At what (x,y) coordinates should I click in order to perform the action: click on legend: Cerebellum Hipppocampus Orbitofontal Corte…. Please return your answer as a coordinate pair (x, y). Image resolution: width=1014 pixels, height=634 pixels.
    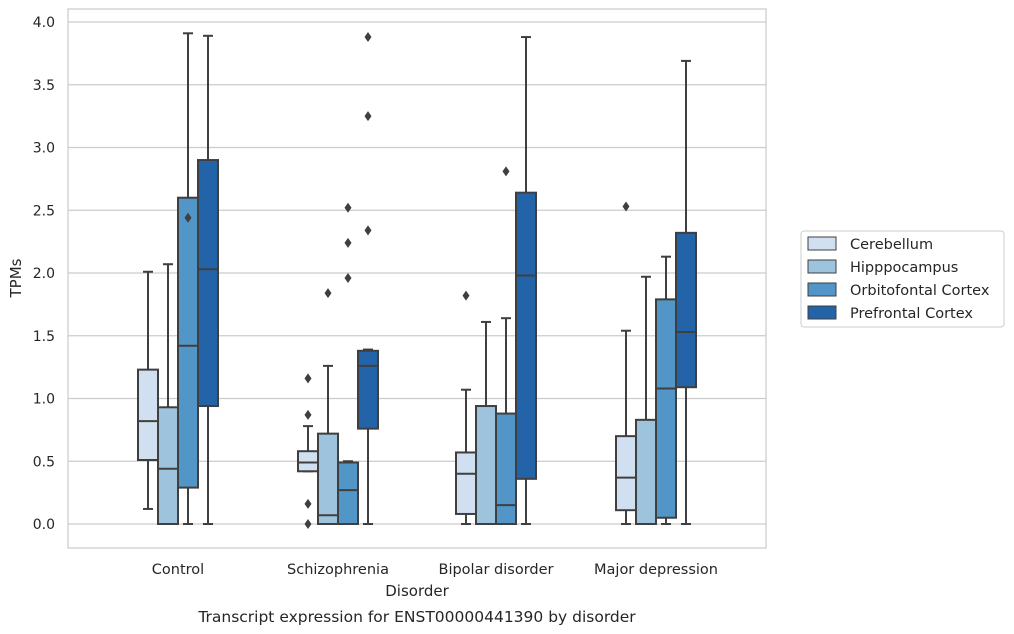
    Looking at the image, I should click on (902, 279).